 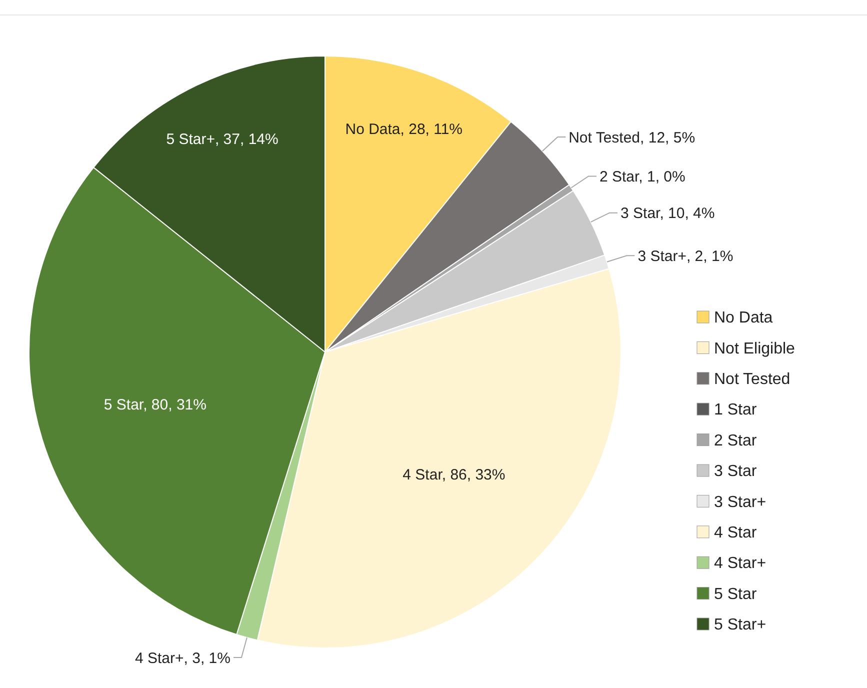 I want to click on data-label: 4 Star, 86, 33%, so click(x=454, y=475).